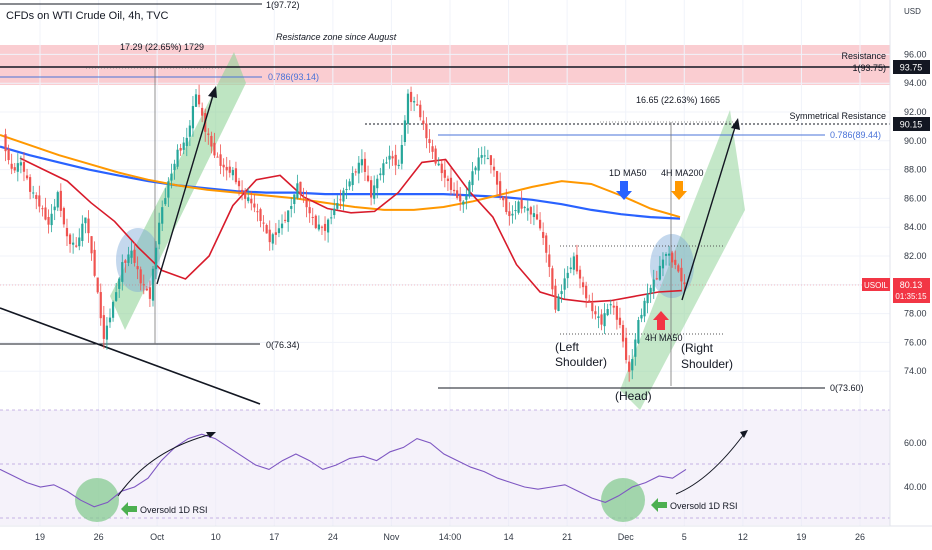 The image size is (932, 550). I want to click on y-tick-label: 96.00, so click(915, 54).